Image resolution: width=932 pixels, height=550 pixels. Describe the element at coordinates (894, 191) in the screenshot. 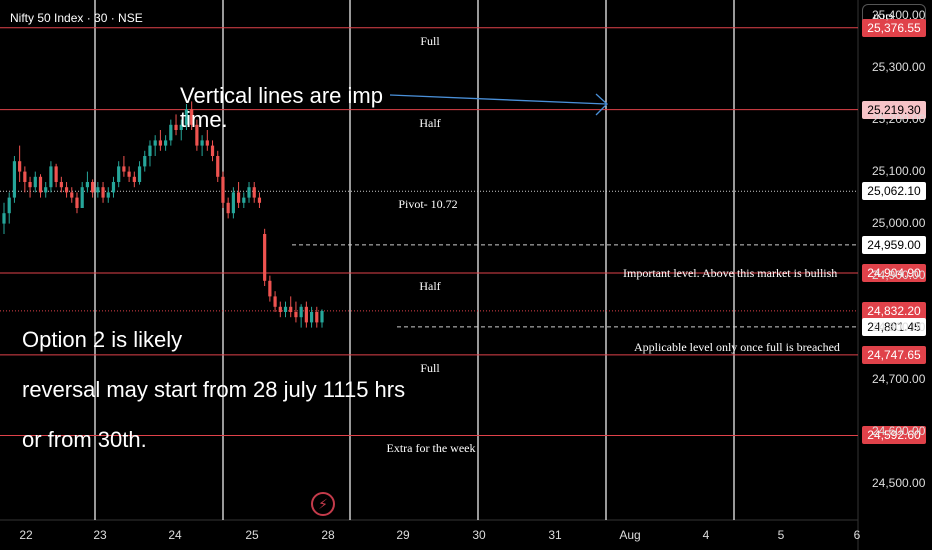

I see `price-tag: 25,062.10` at that location.